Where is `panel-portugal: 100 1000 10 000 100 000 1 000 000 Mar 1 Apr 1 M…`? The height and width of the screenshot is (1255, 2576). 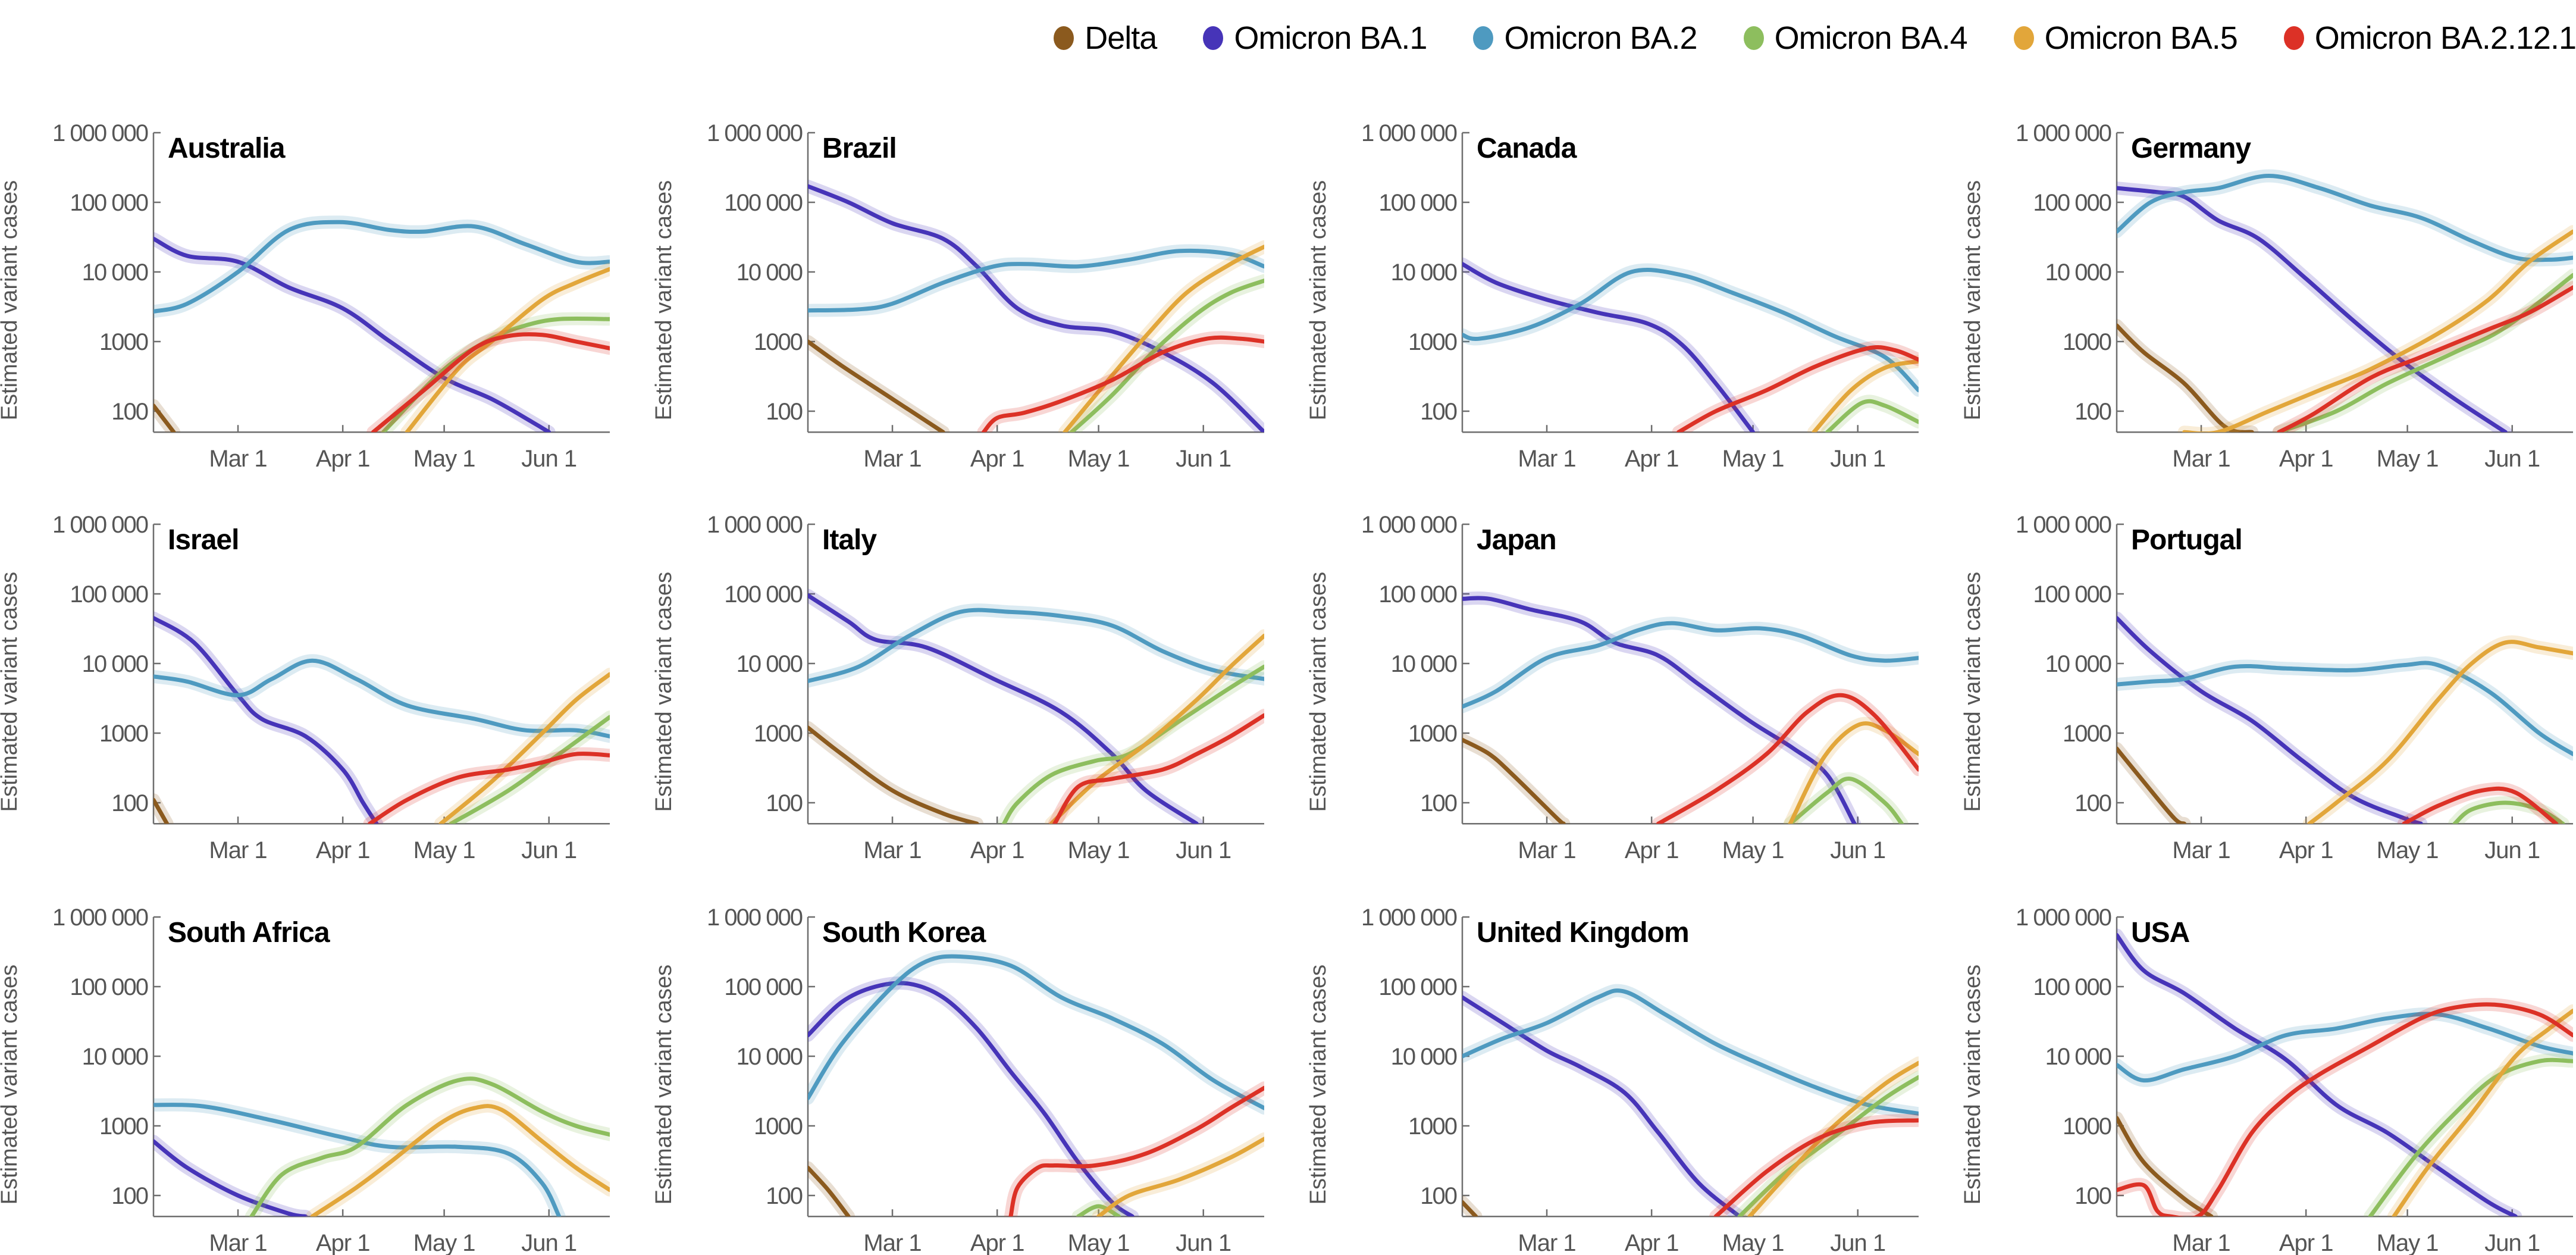
panel-portugal: 100 1000 10 000 100 000 1 000 000 Mar 1 Apr 1 M… is located at coordinates (2266, 687).